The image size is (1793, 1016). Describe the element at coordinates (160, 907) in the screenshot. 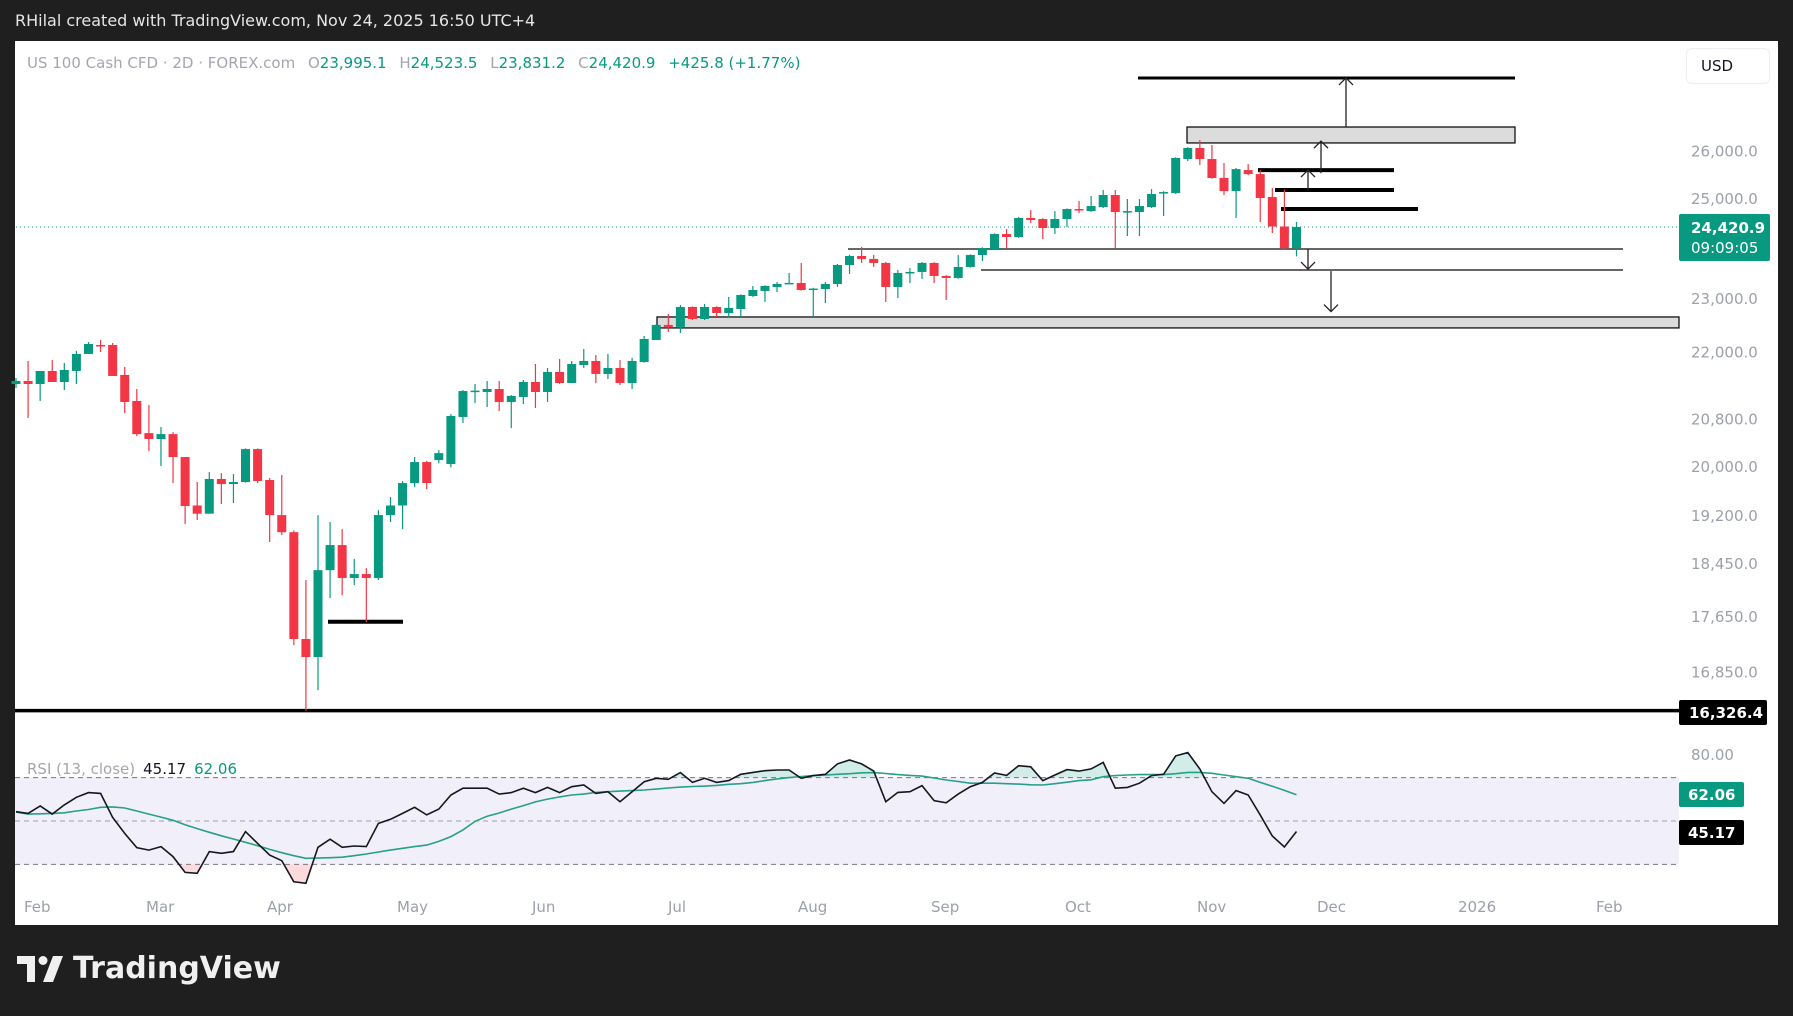

I see `time-label: Mar` at that location.